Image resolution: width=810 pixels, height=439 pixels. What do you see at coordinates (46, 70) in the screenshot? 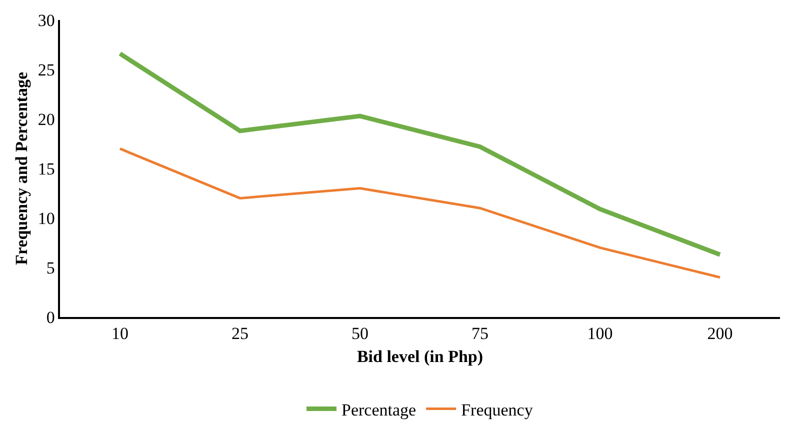
I see `y-tick-label: 25` at bounding box center [46, 70].